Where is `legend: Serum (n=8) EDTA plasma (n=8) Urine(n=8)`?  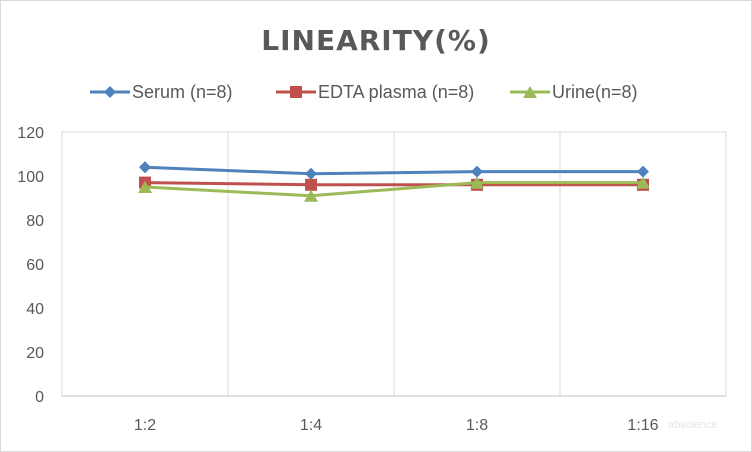
legend: Serum (n=8) EDTA plasma (n=8) Urine(n=8) is located at coordinates (364, 92).